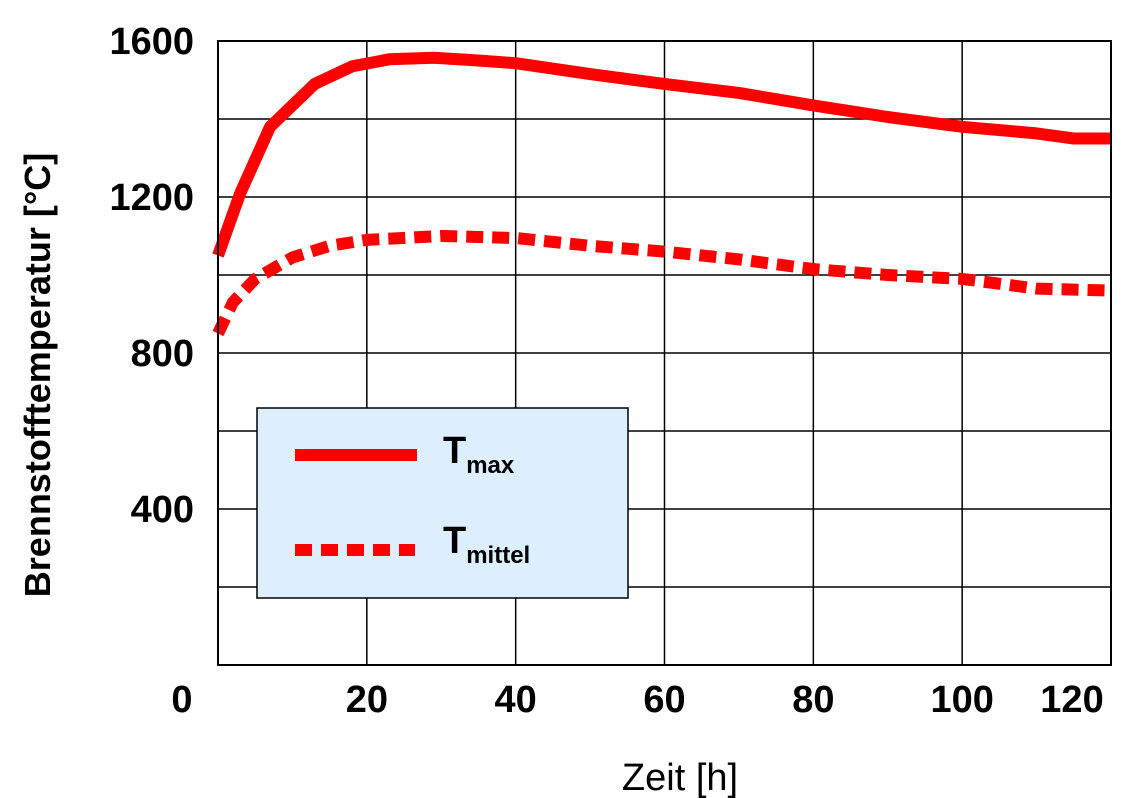 The image size is (1133, 798). What do you see at coordinates (662, 283) in the screenshot?
I see `series-line-mittel` at bounding box center [662, 283].